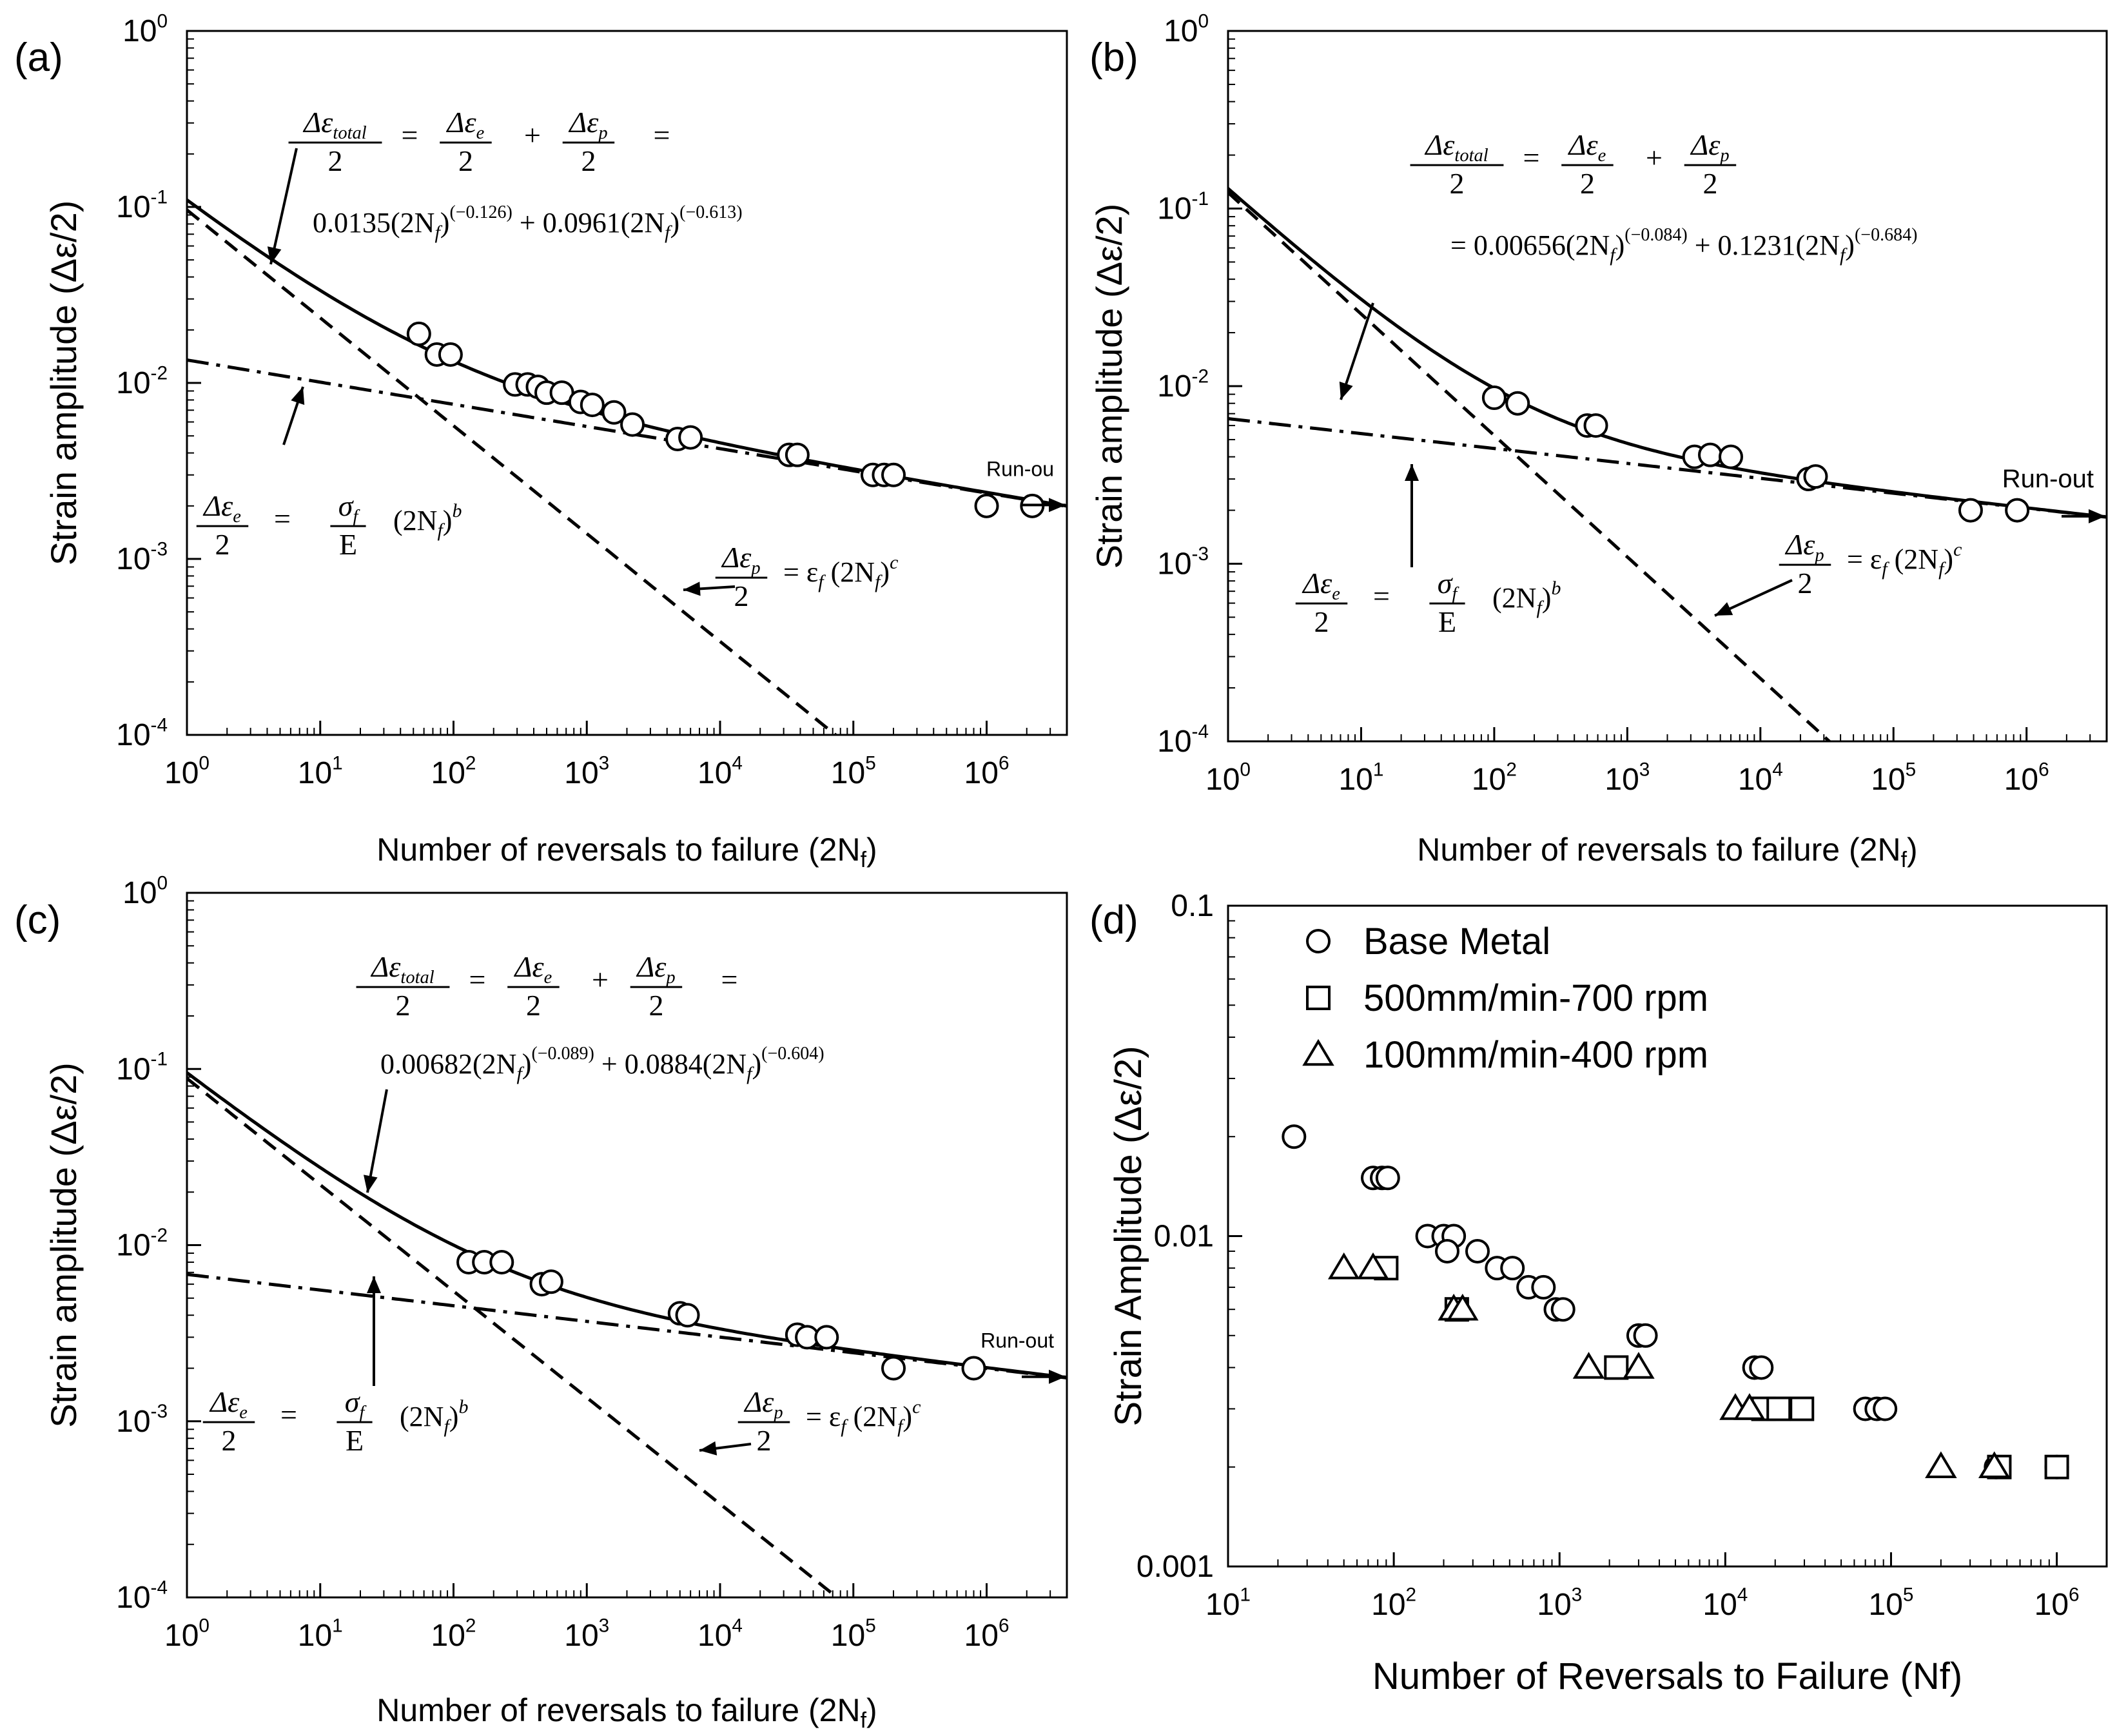 Image resolution: width=2117 pixels, height=1736 pixels. I want to click on panel-label: (d), so click(1113, 920).